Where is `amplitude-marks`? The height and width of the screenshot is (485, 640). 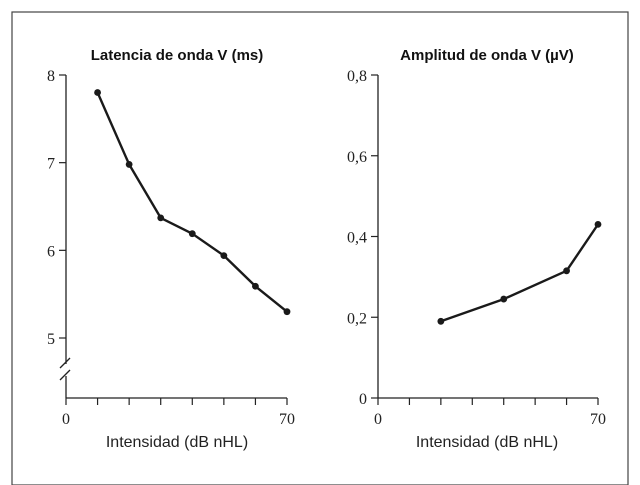 amplitude-marks is located at coordinates (519, 272).